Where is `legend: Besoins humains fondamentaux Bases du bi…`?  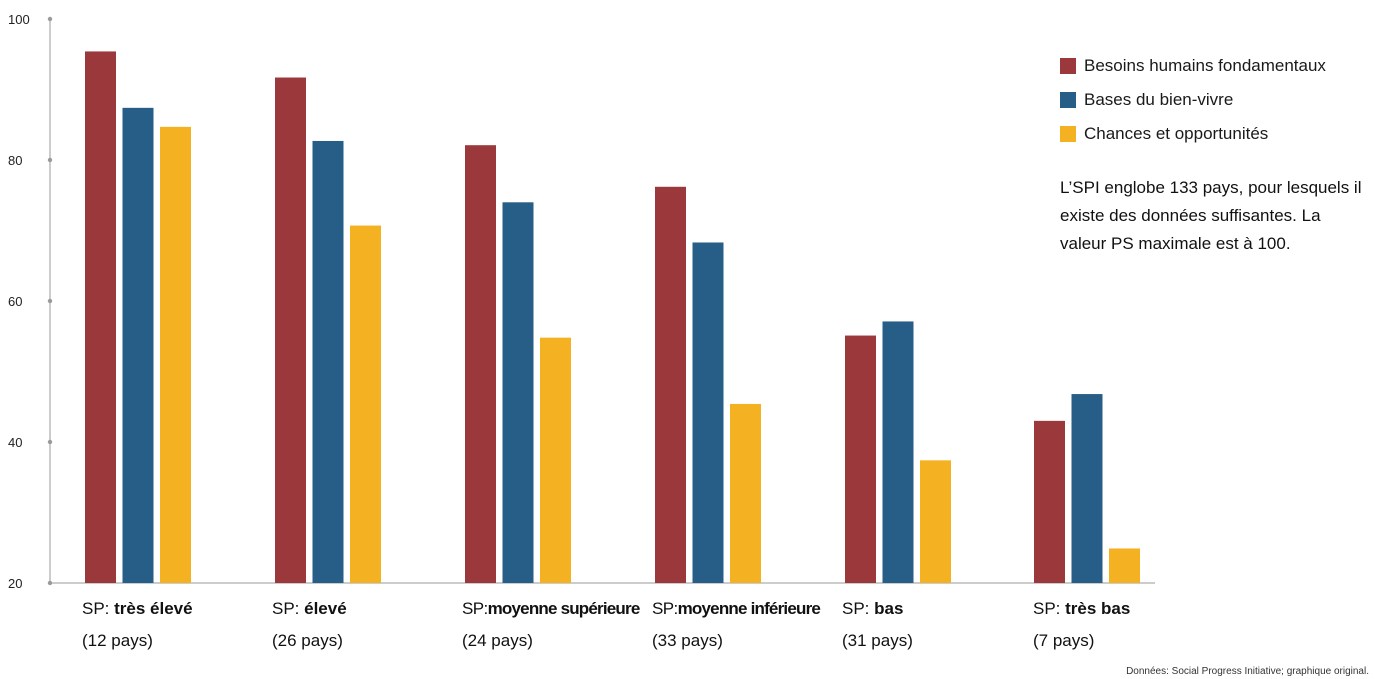 legend: Besoins humains fondamentaux Bases du bi… is located at coordinates (1193, 100).